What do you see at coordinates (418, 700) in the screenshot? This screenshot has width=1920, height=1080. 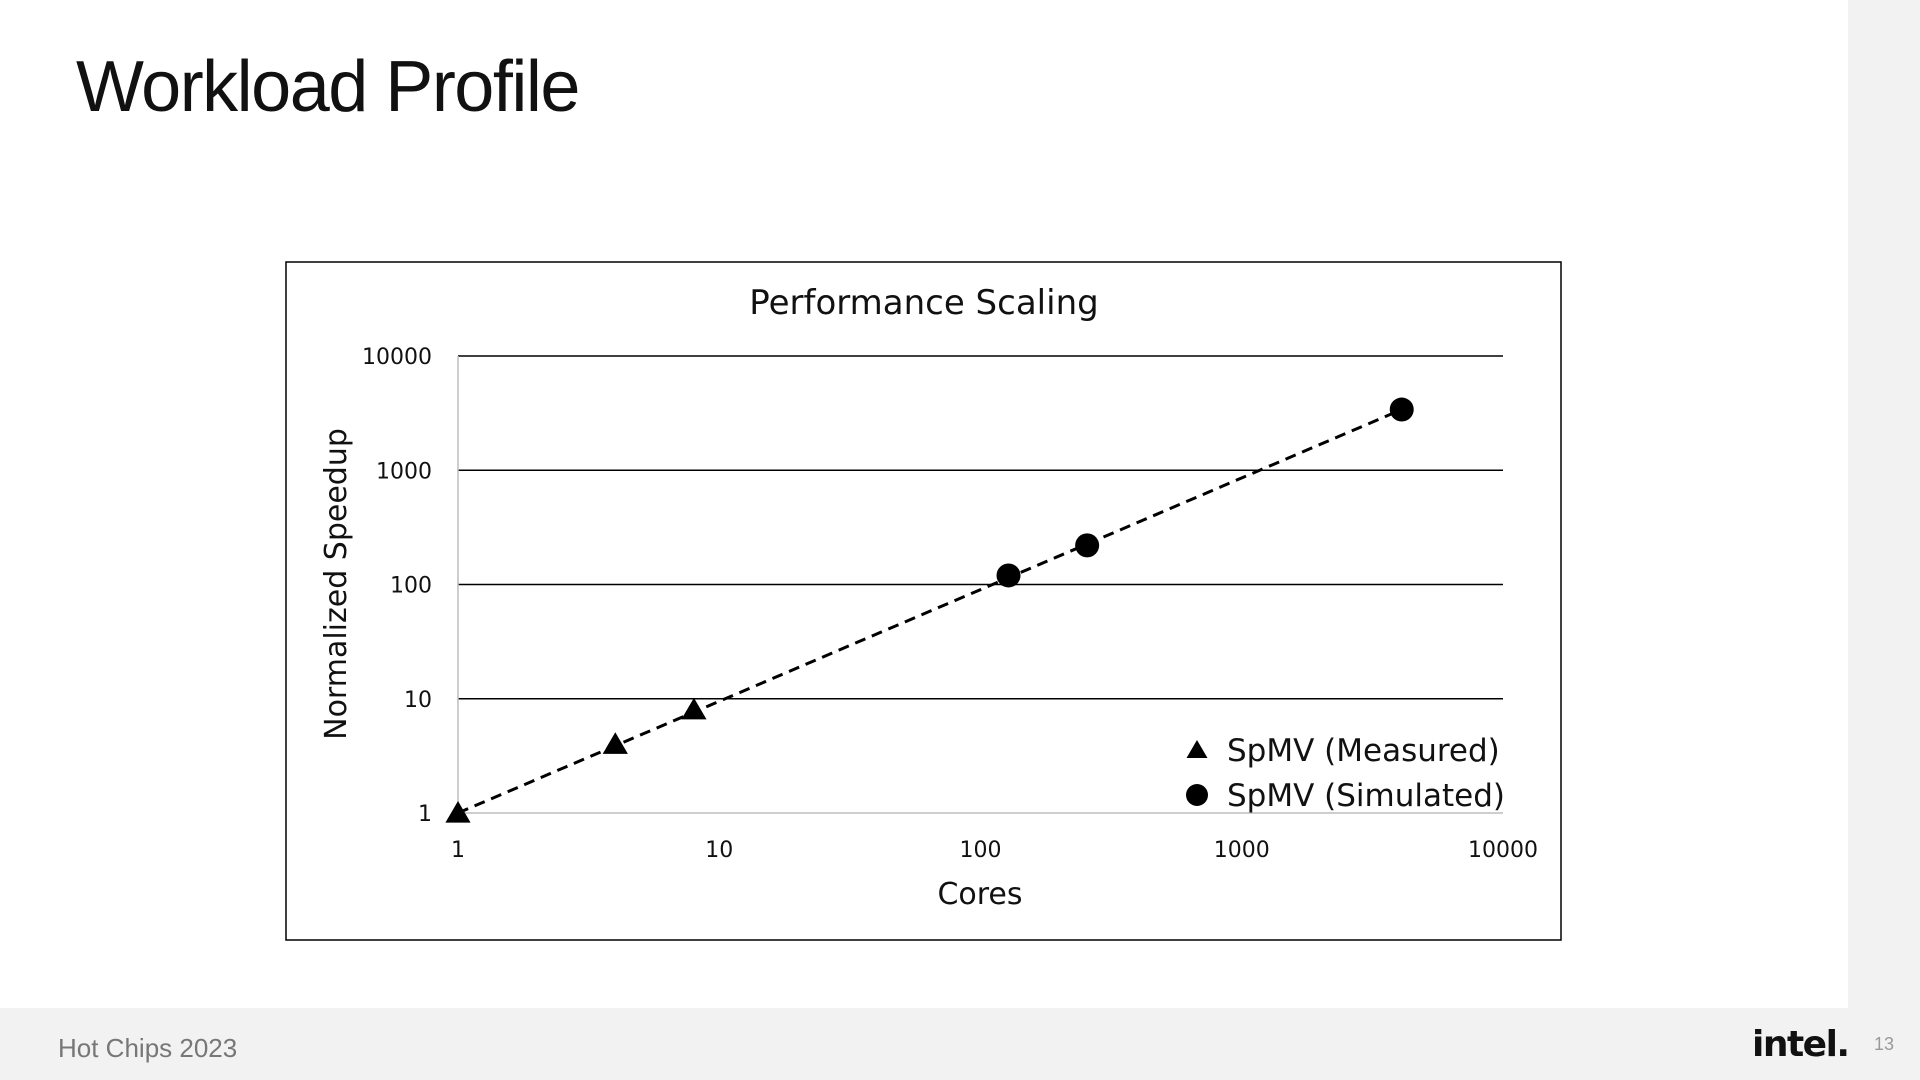 I see `y-tick-label: 10` at bounding box center [418, 700].